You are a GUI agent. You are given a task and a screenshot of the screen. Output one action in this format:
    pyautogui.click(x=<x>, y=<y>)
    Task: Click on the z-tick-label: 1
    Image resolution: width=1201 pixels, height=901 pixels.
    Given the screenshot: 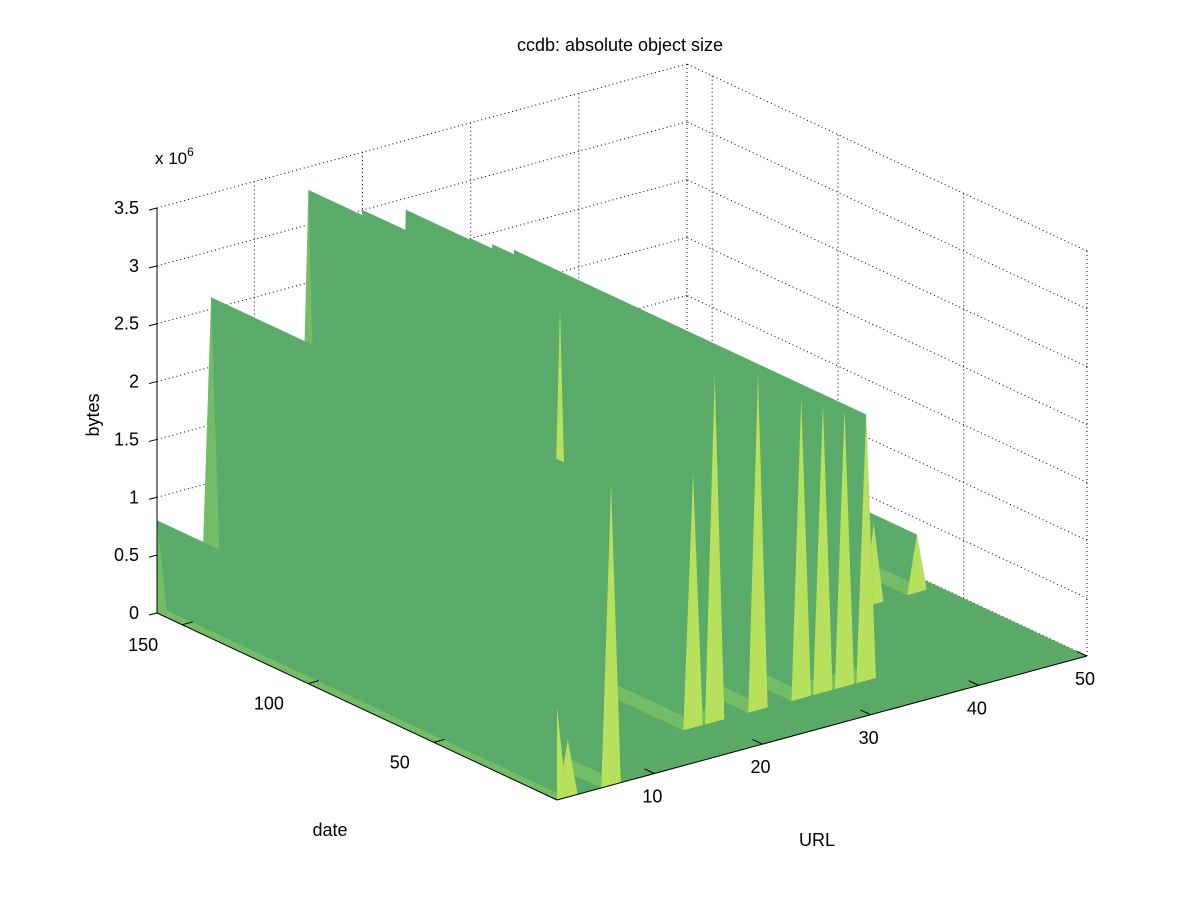 What is the action you would take?
    pyautogui.click(x=134, y=497)
    